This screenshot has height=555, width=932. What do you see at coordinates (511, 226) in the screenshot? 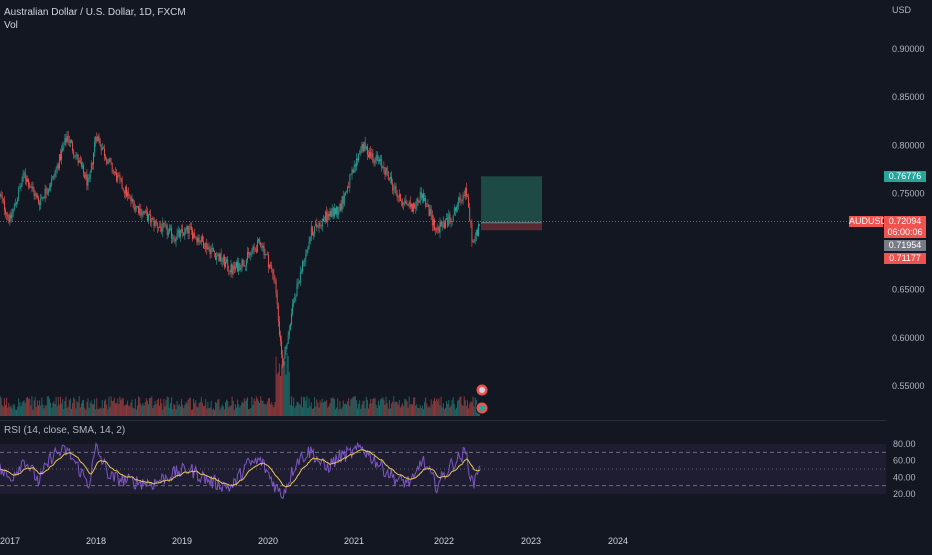
I see `stop-loss-zone` at bounding box center [511, 226].